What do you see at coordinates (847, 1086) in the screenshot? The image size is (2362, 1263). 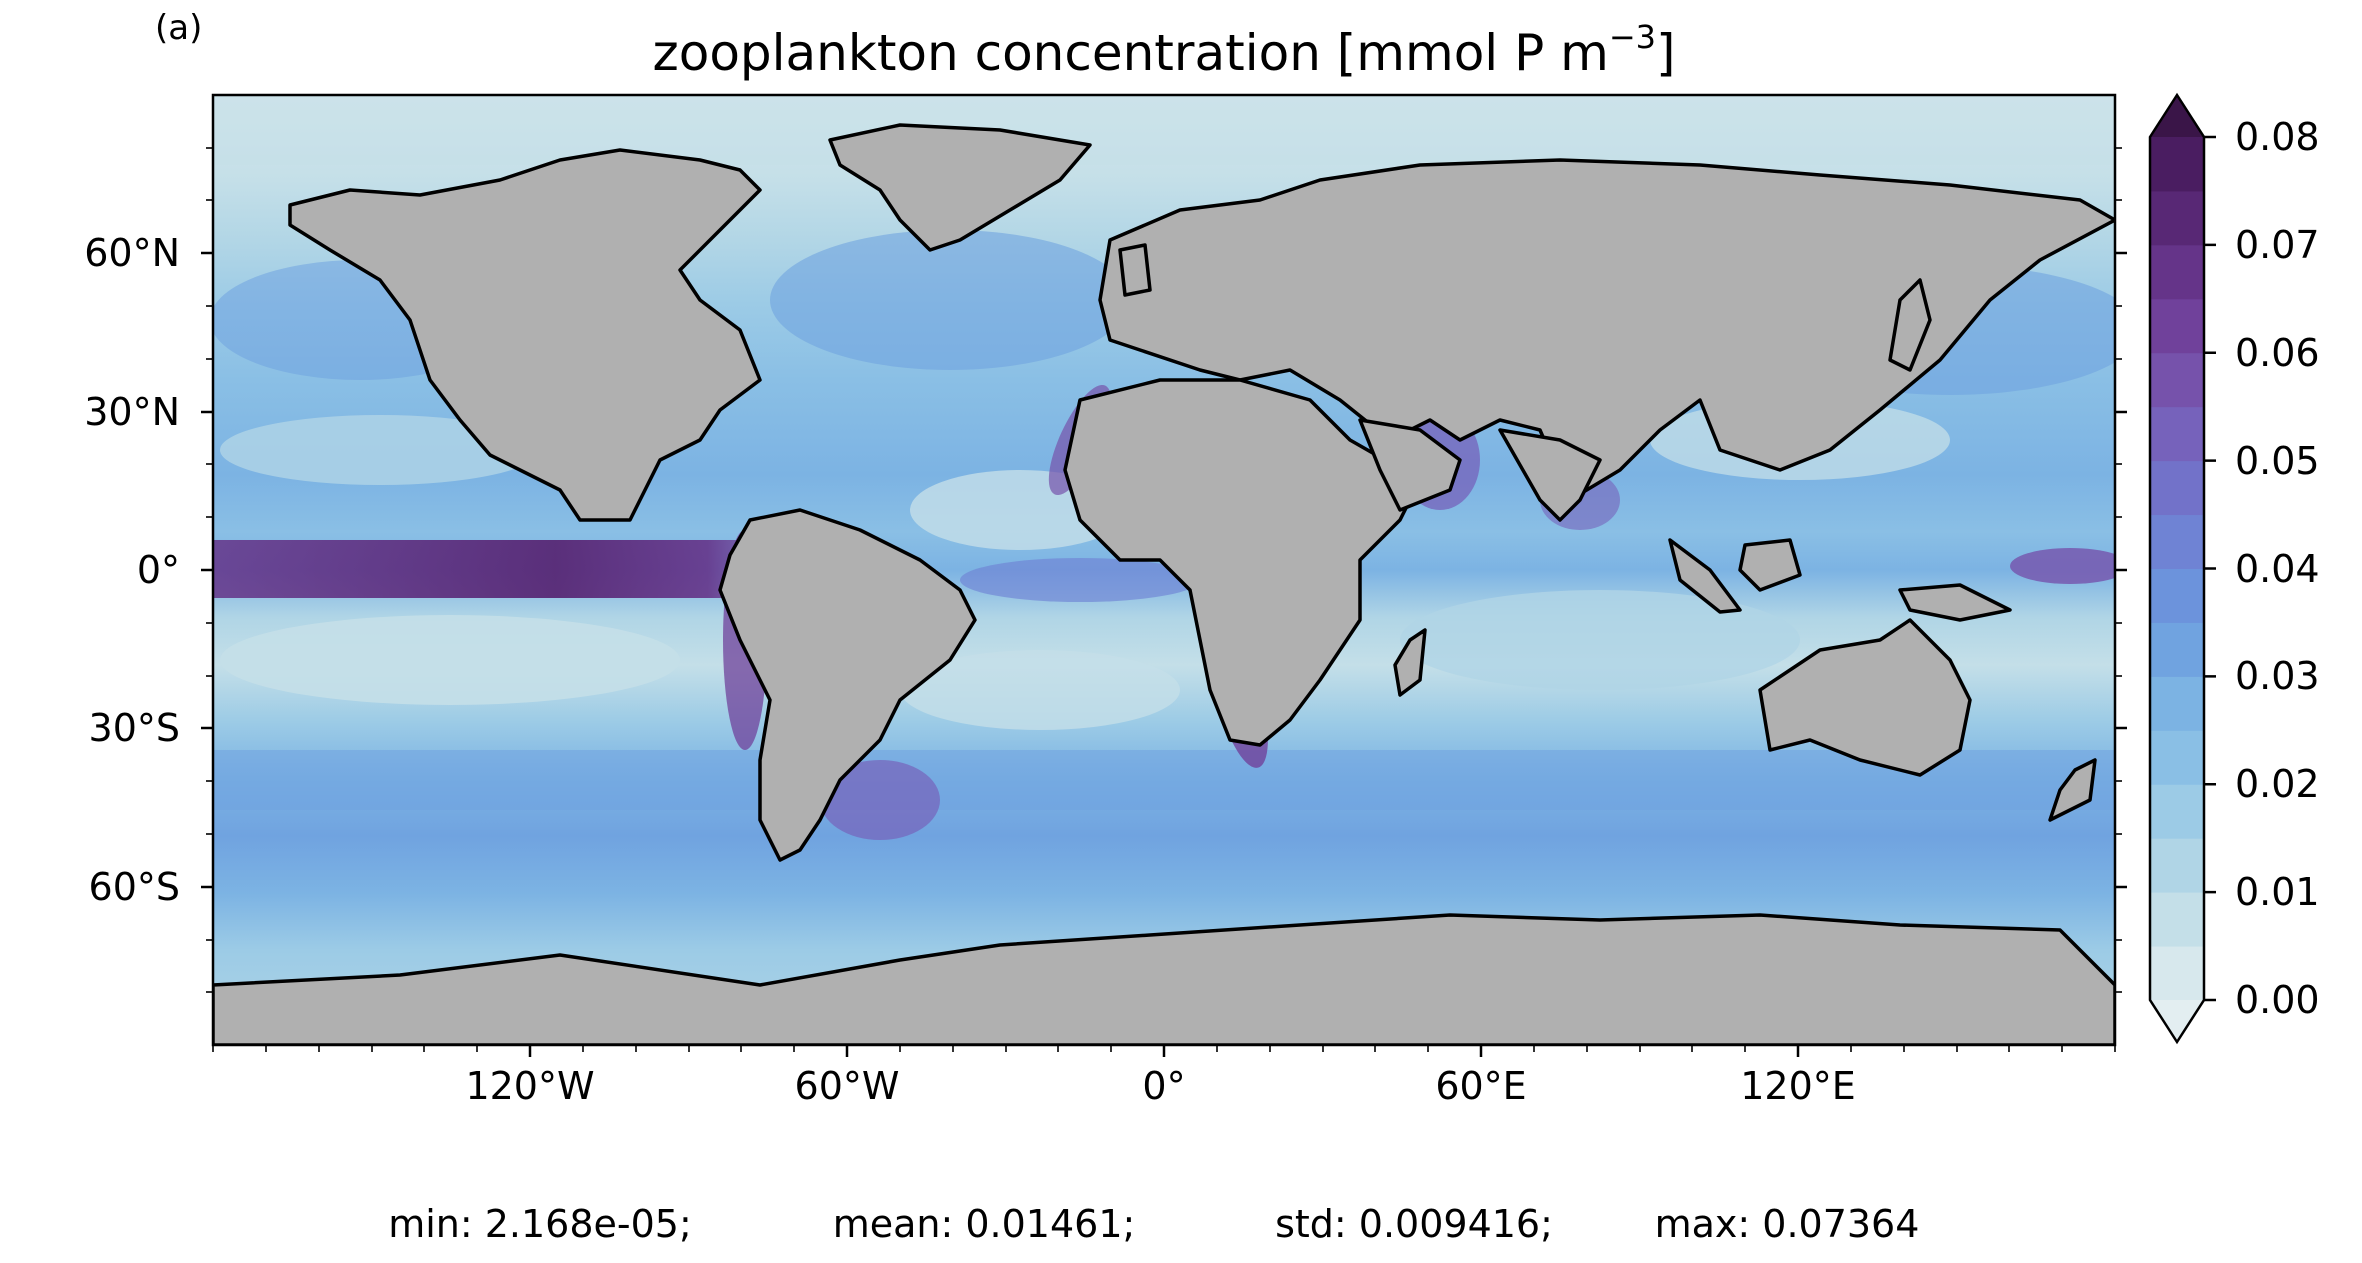 I see `lon-label-60w: 60°W` at bounding box center [847, 1086].